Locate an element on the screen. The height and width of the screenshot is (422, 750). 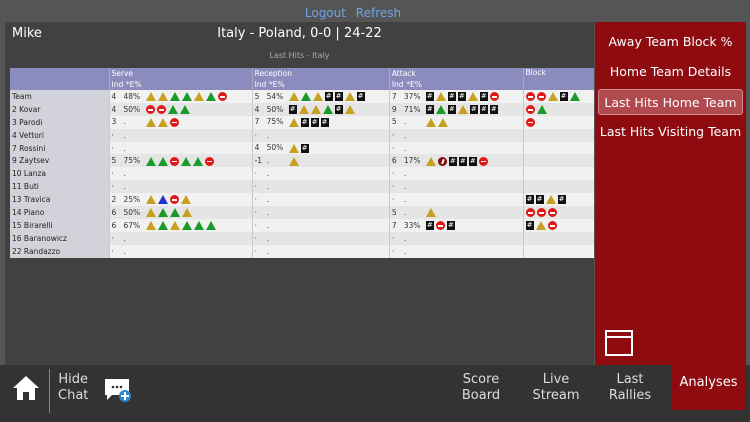
table-row: 14 Piano 6 50% ·. 5. is located at coordinates (302, 212).